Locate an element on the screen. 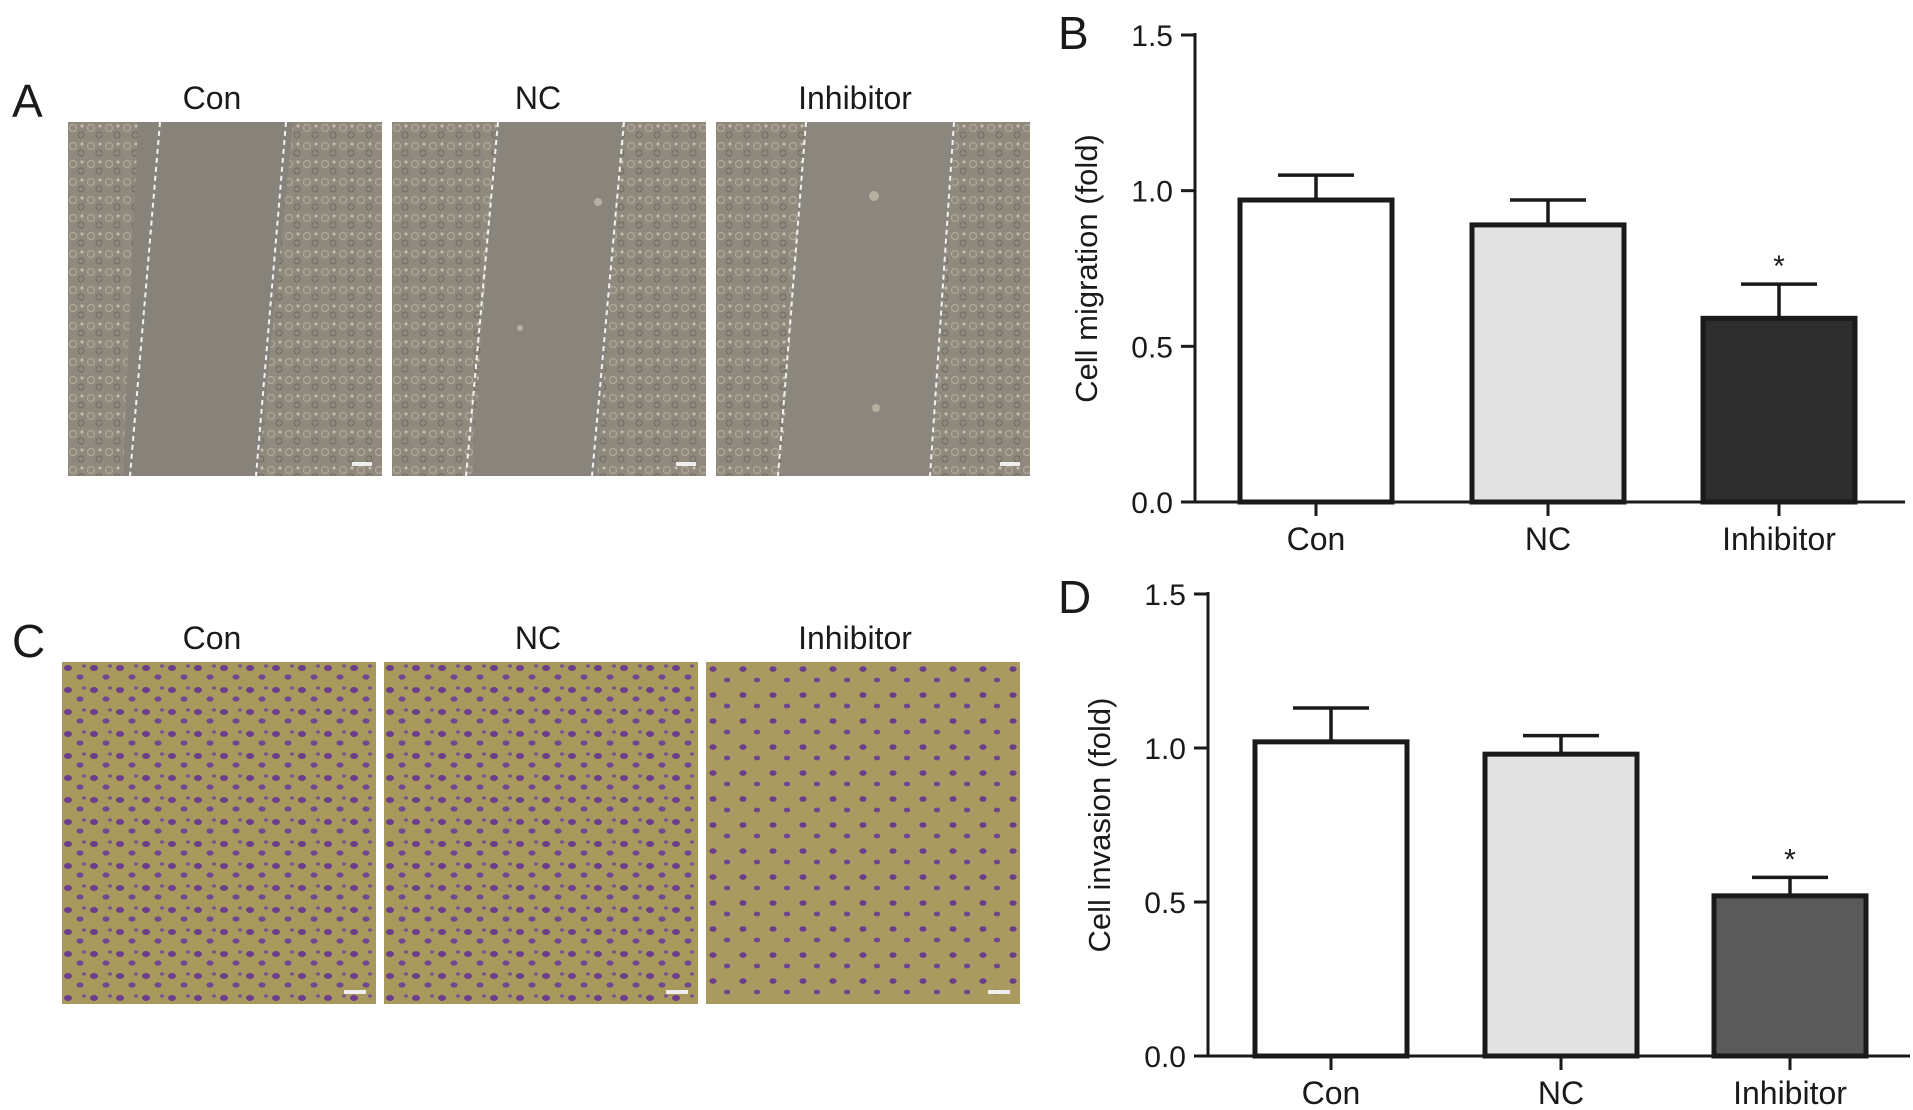  chart1-xtick-label-1: NC is located at coordinates (1561, 1092).